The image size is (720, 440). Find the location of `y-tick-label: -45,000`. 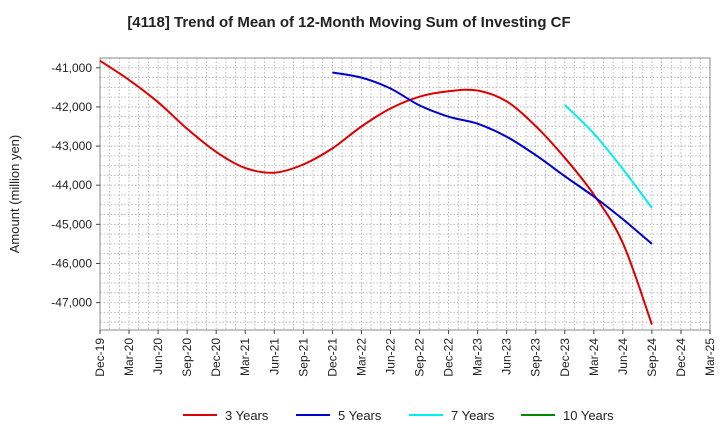

y-tick-label: -45,000 is located at coordinates (71, 224).